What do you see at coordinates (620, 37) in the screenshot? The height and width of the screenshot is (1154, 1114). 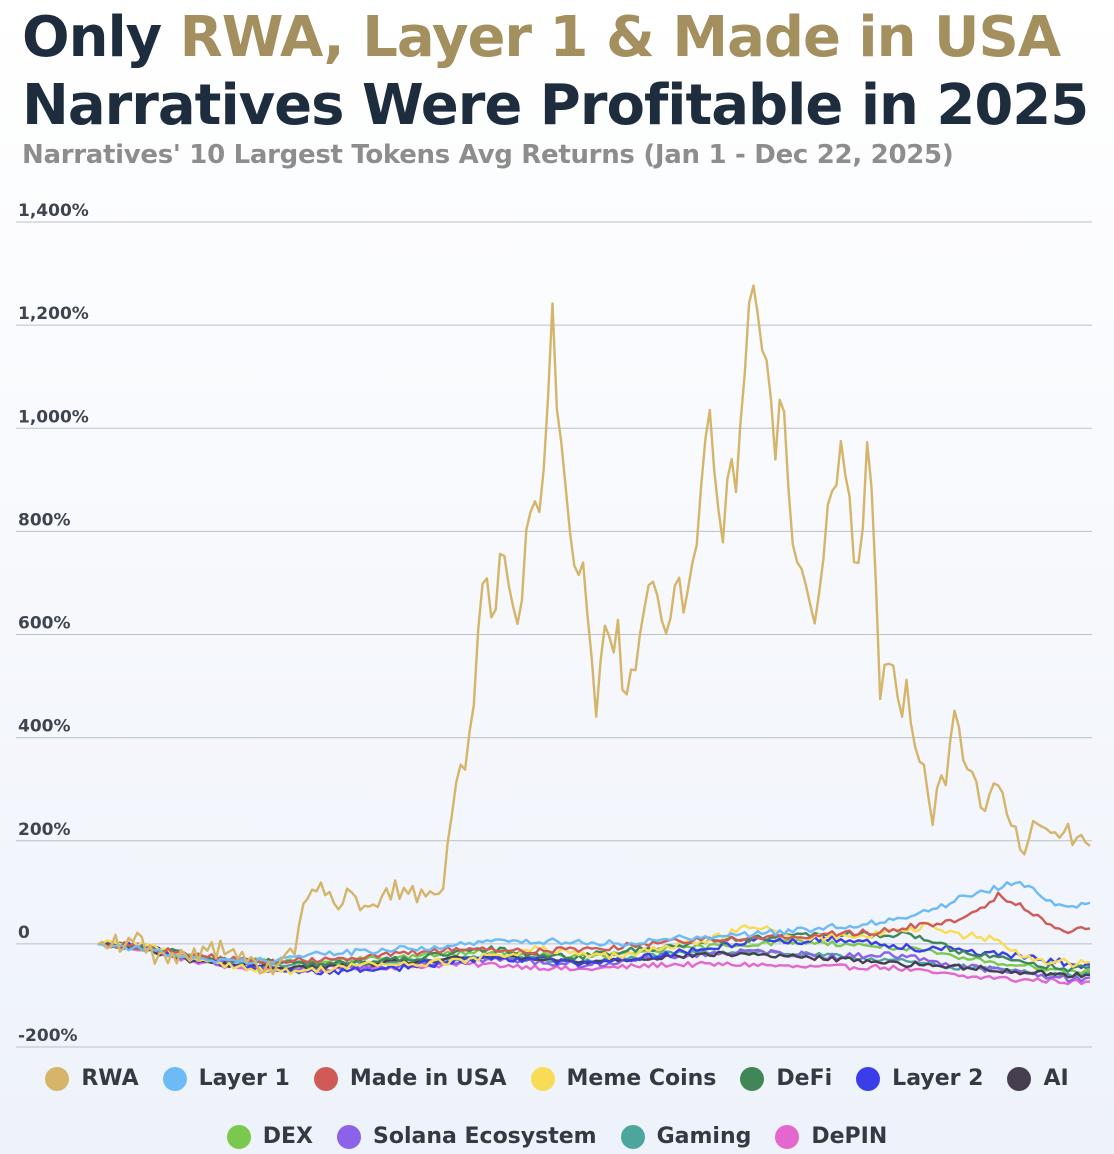 I see `title-highlight: RWA, Layer 1 & Made in USA` at bounding box center [620, 37].